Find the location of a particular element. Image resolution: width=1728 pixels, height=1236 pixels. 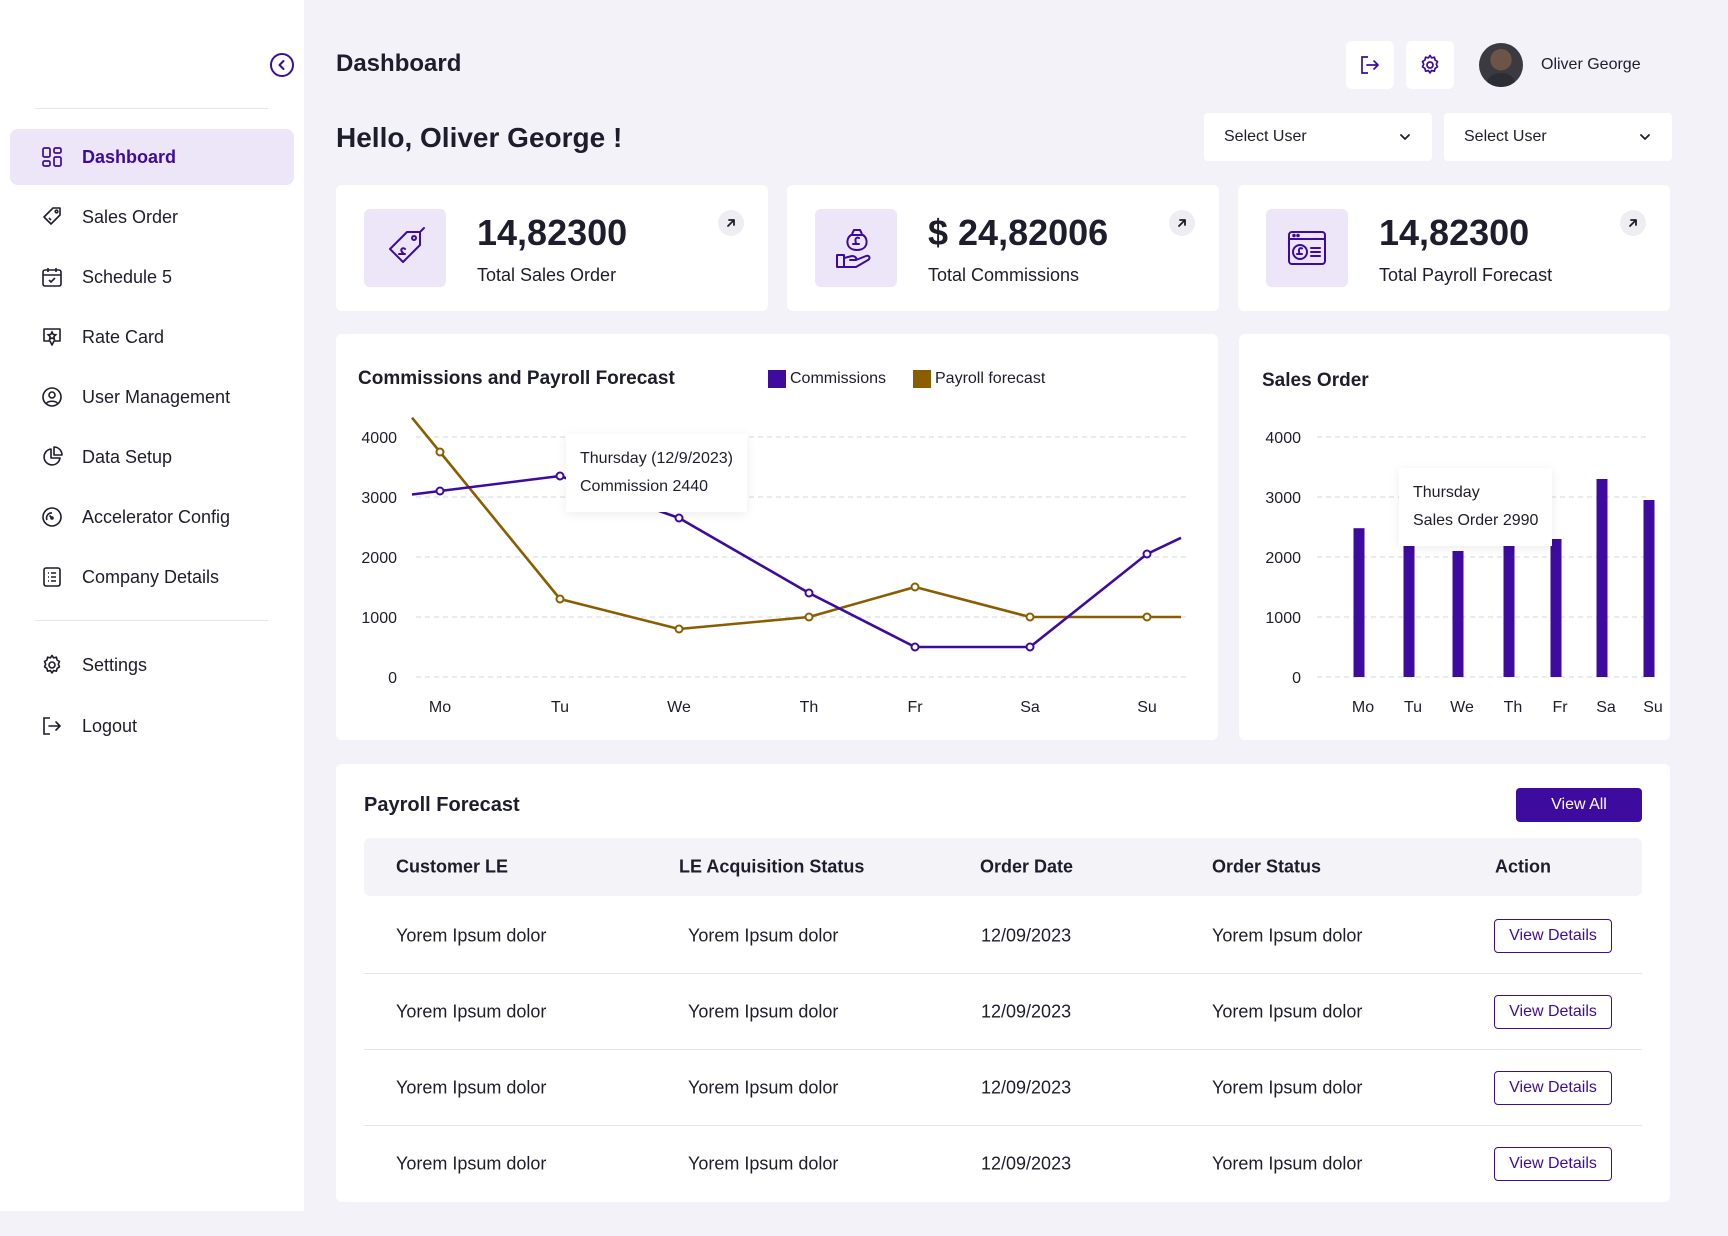

avatar is located at coordinates (1501, 65).